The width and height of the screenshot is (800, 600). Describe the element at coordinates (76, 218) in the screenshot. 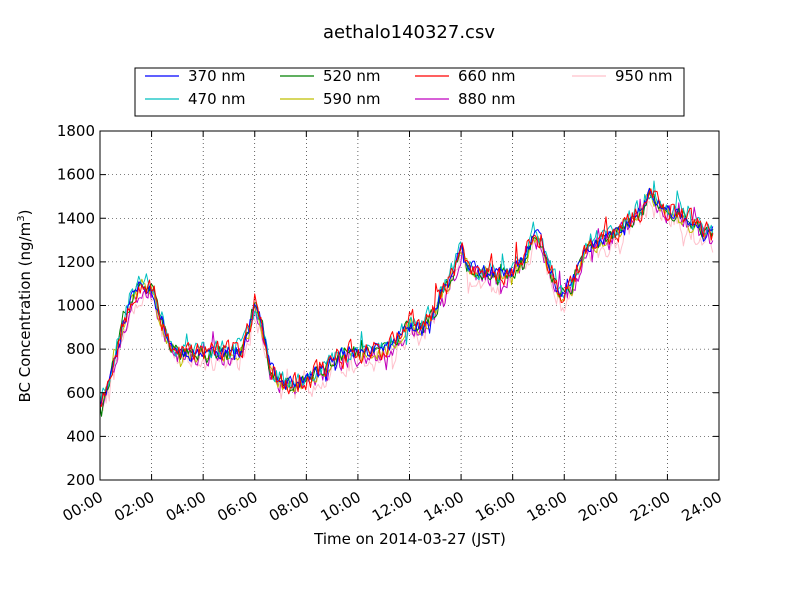

I see `y-tick-label: 1400` at that location.